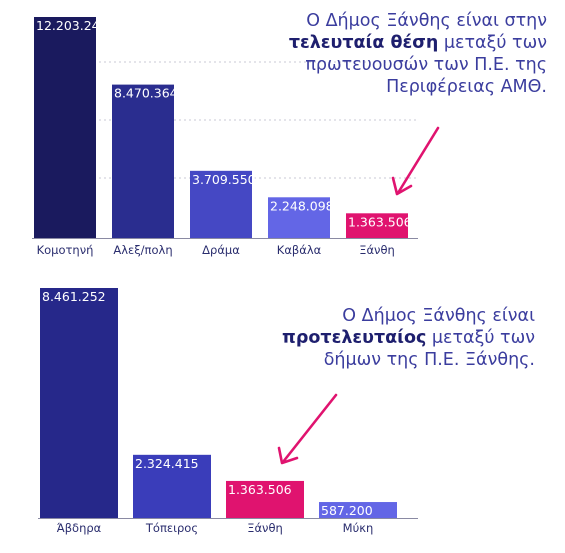 This screenshot has height=553, width=565. Describe the element at coordinates (302, 205) in the screenshot. I see `bar-value-label: 2.248.098` at that location.